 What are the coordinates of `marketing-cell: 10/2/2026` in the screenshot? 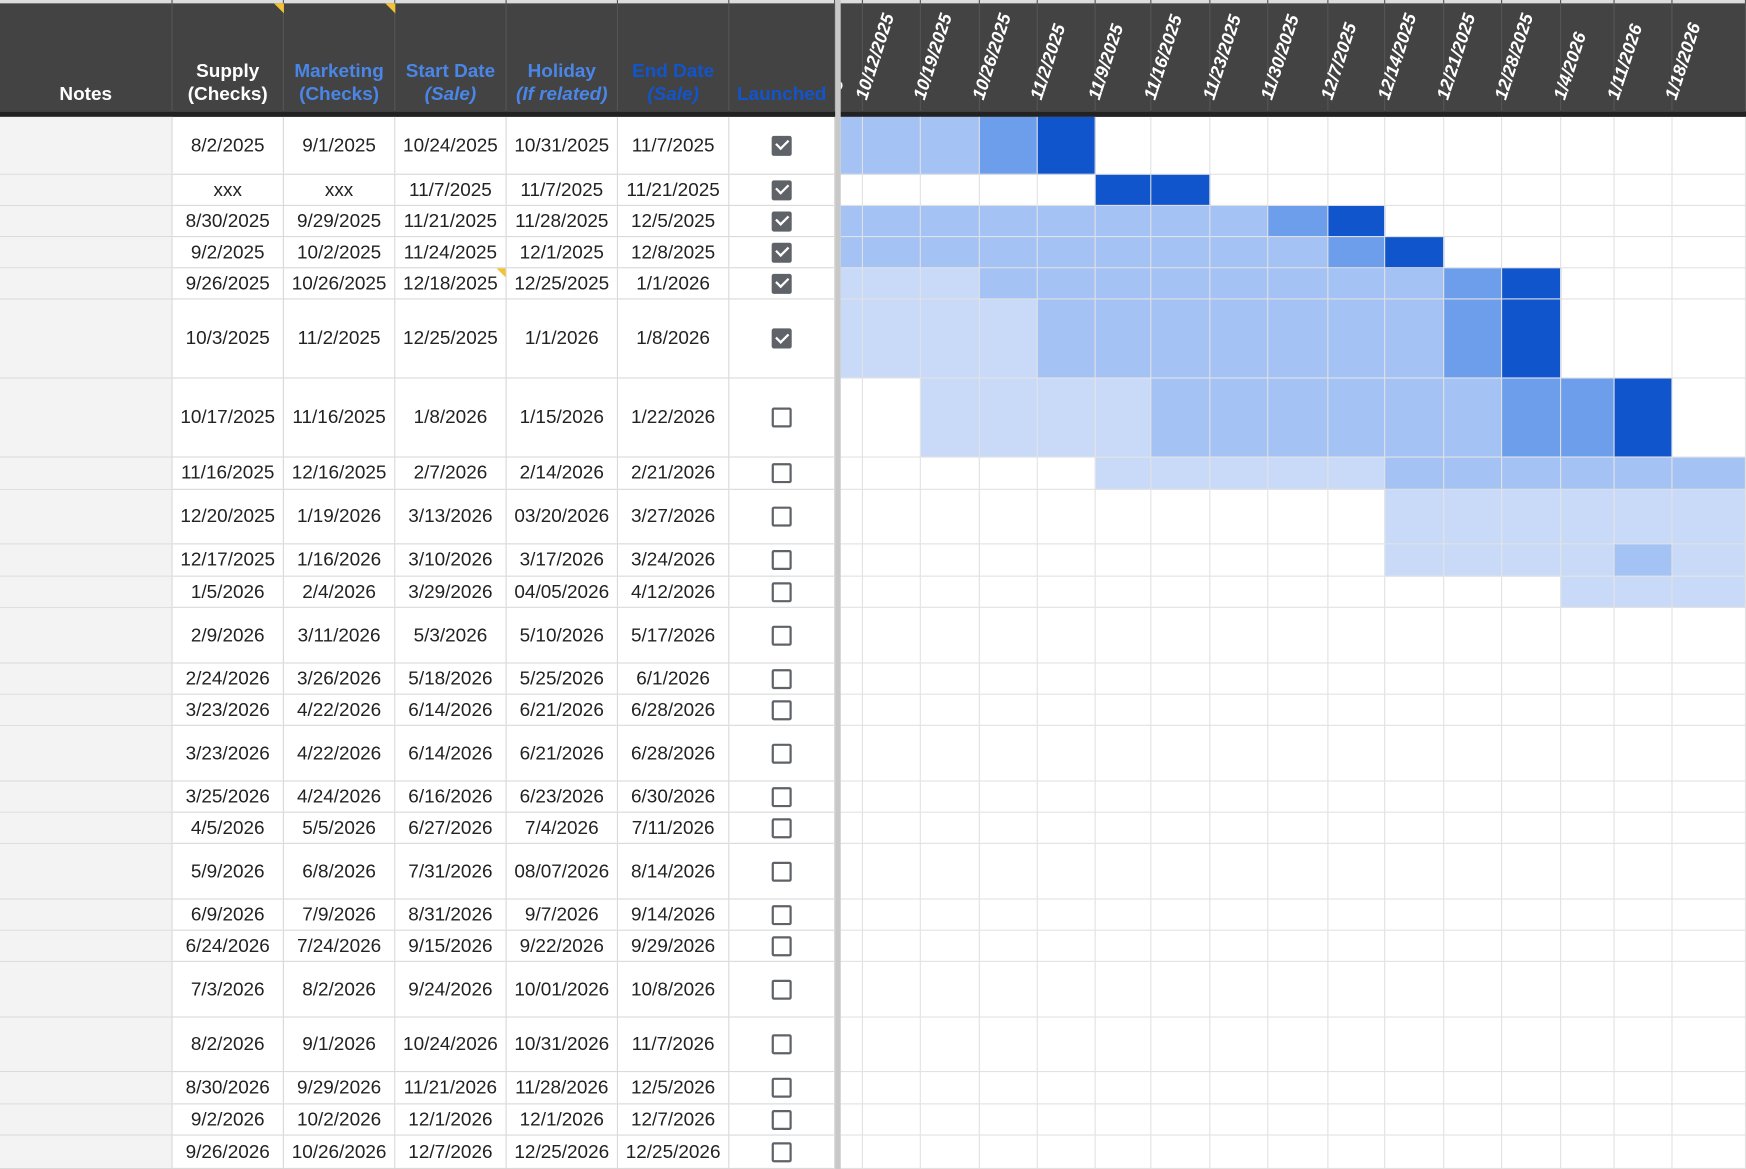 It's located at (340, 1119).